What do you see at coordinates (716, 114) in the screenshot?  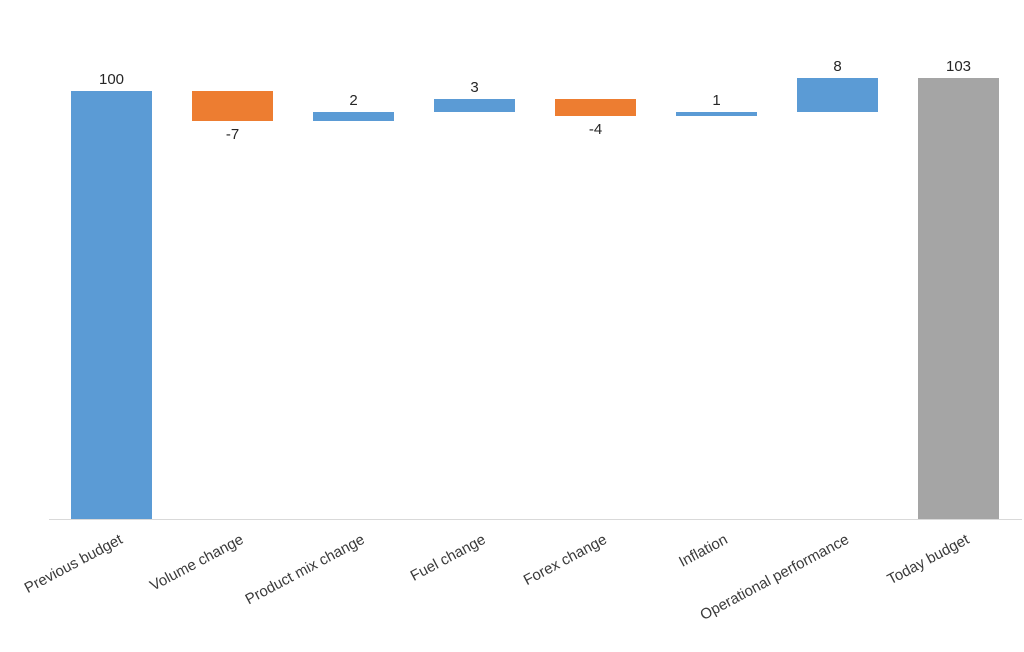 I see `bar-inflation` at bounding box center [716, 114].